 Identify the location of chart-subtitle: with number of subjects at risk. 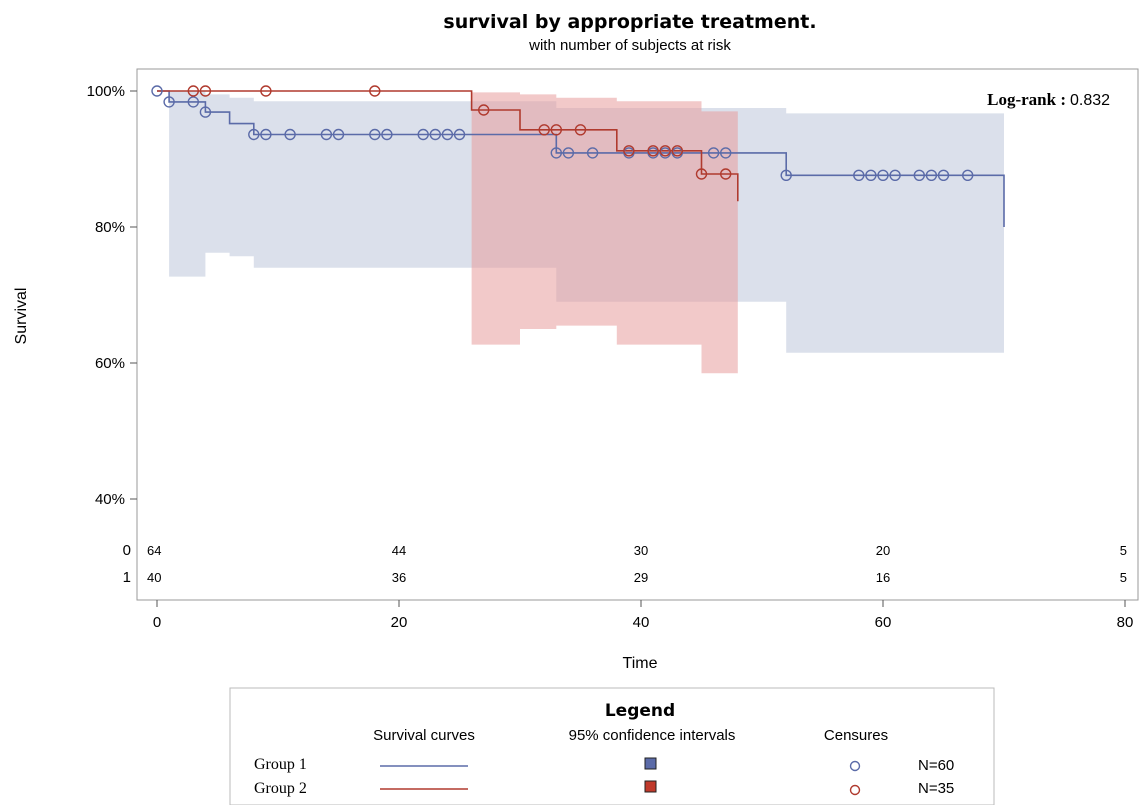
(629, 45).